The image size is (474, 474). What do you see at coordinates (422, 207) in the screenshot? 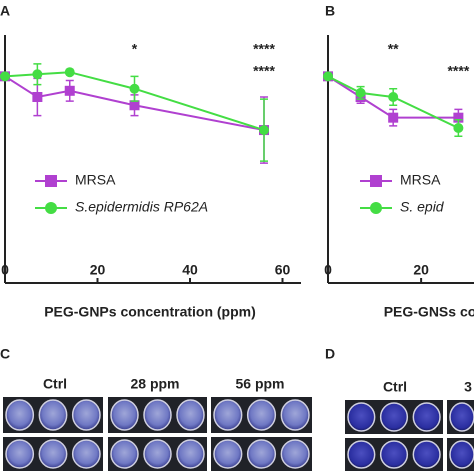
I see `legend-label: S. epid` at bounding box center [422, 207].